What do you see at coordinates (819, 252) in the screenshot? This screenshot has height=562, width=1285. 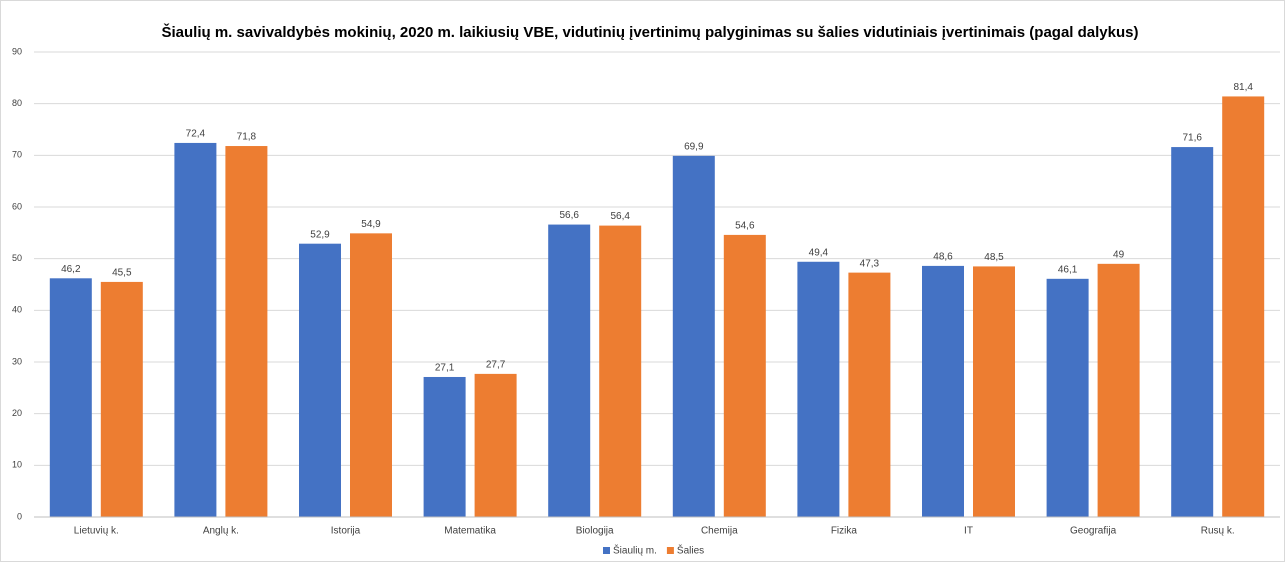 I see `value-label: 49,4` at bounding box center [819, 252].